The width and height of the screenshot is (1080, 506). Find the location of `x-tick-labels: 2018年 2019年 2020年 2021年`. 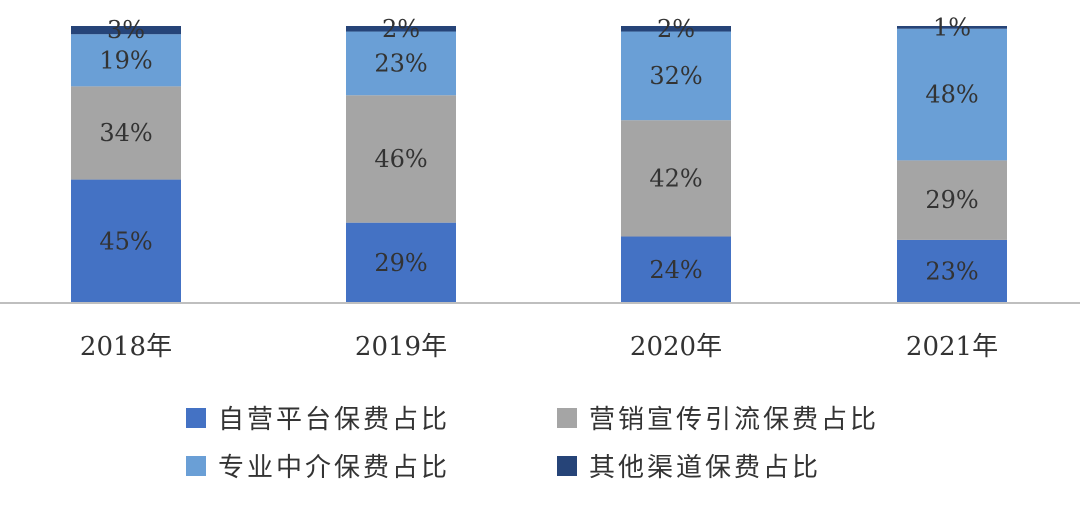

x-tick-labels: 2018年 2019年 2020年 2021年 is located at coordinates (539, 347).